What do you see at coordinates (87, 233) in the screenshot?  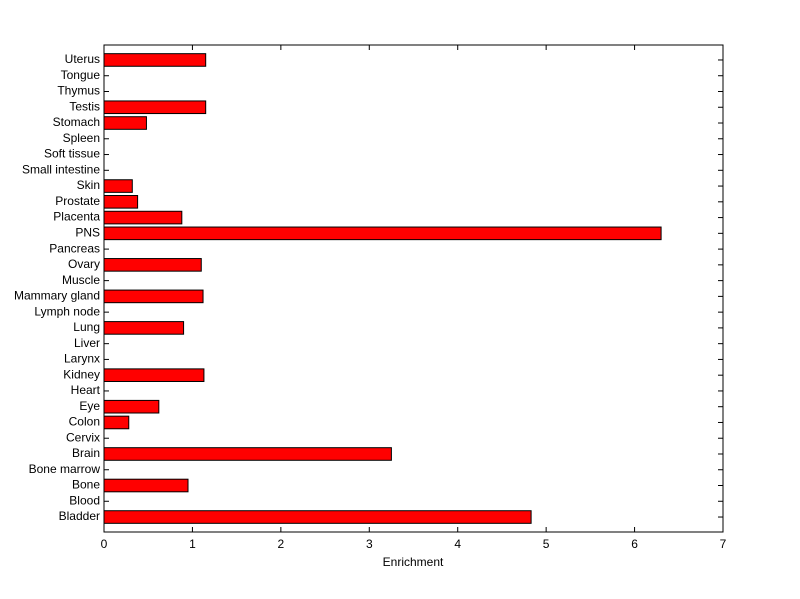 I see `y-tick-label: PNS` at bounding box center [87, 233].